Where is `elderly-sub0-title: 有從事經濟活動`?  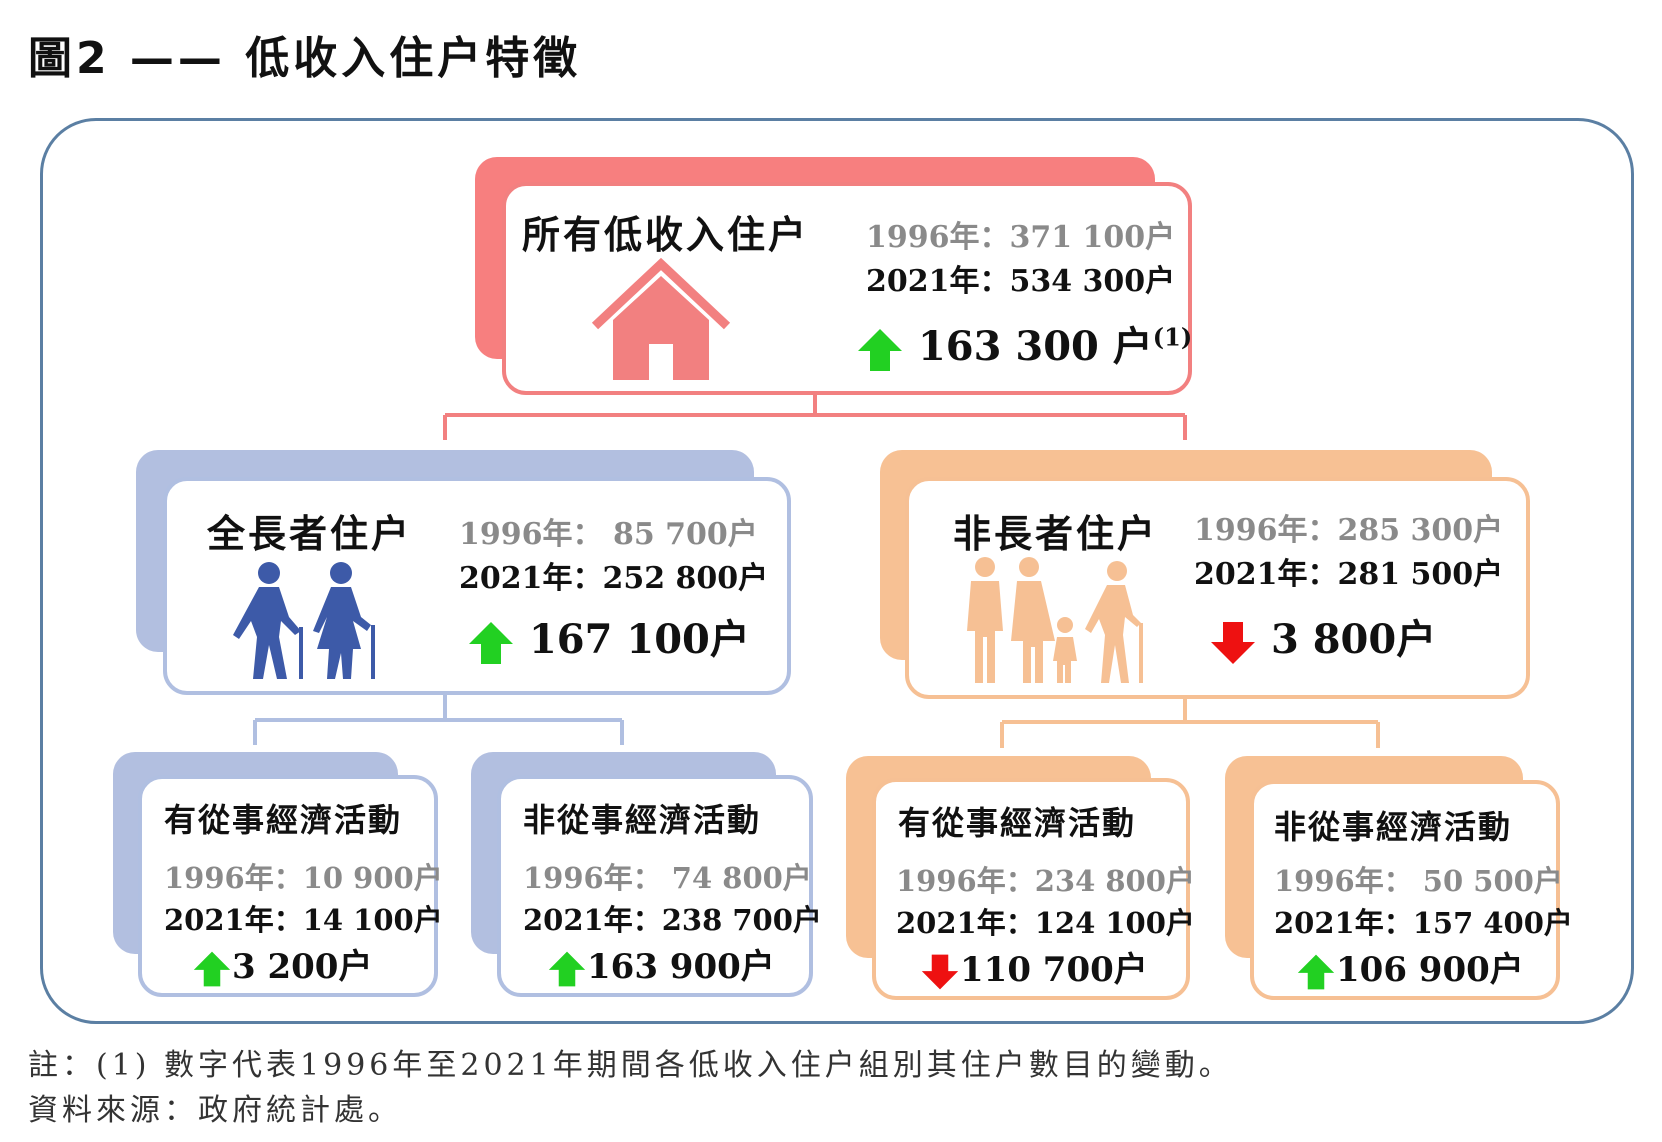 elderly-sub0-title: 有從事經濟活動 is located at coordinates (283, 820).